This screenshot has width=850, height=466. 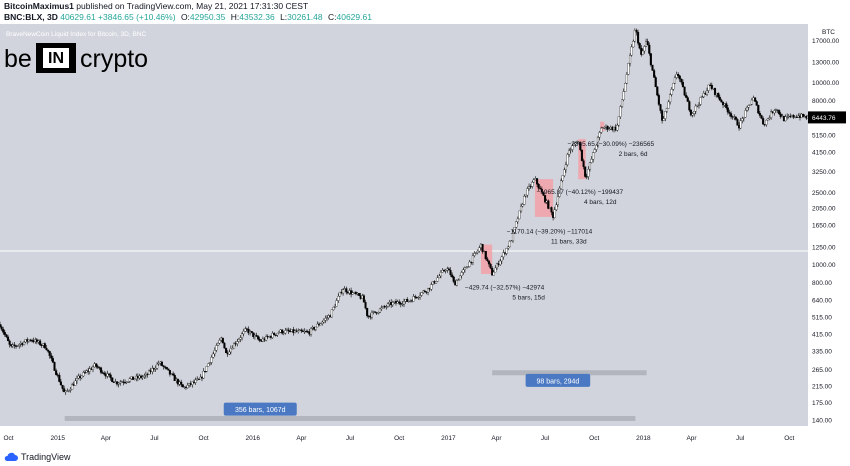 What do you see at coordinates (822, 318) in the screenshot?
I see `y-tick-label: 515.00` at bounding box center [822, 318].